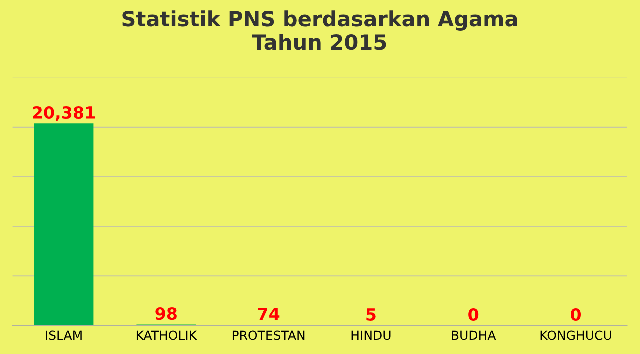 This screenshot has width=640, height=354. Describe the element at coordinates (166, 313) in the screenshot. I see `data-label: 98` at that location.